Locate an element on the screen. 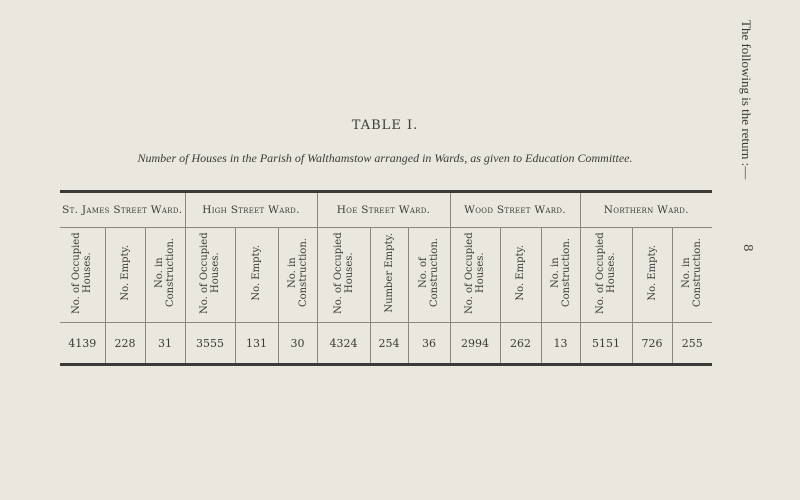 This screenshot has width=800, height=500. table-cell: 2994 is located at coordinates (475, 343).